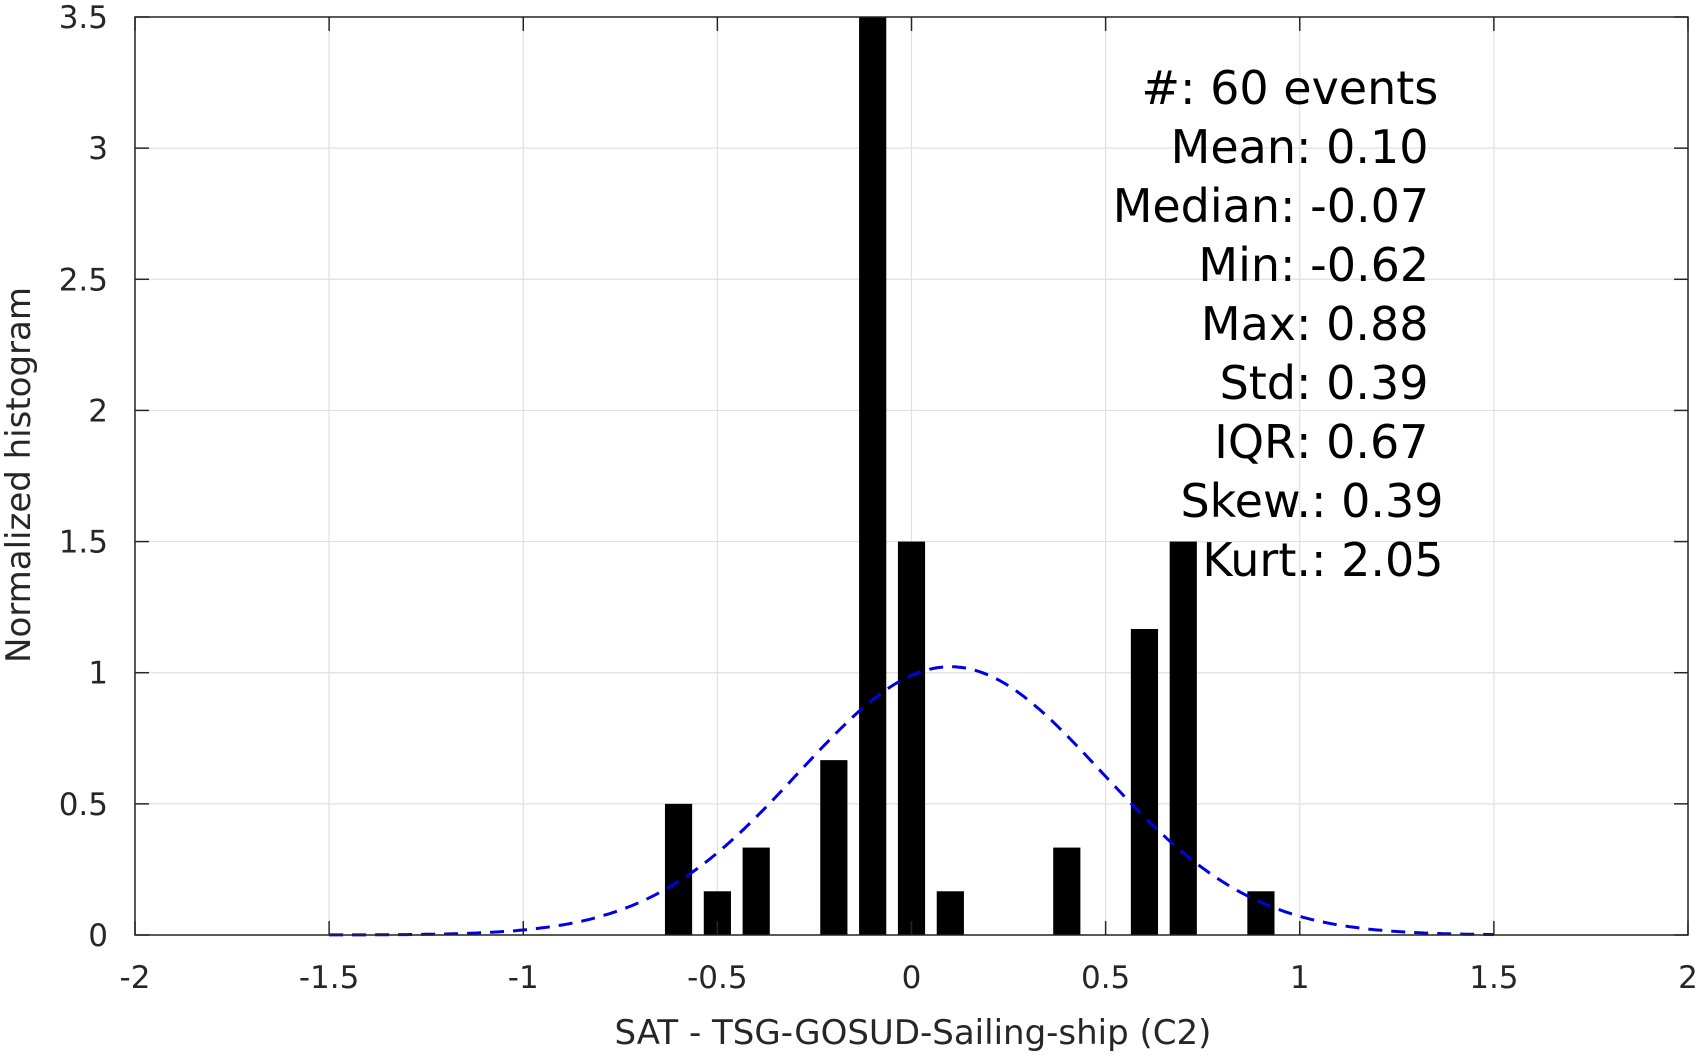 The width and height of the screenshot is (1703, 1056). Describe the element at coordinates (1105, 978) in the screenshot. I see `x-tick-label: 0.5` at that location.